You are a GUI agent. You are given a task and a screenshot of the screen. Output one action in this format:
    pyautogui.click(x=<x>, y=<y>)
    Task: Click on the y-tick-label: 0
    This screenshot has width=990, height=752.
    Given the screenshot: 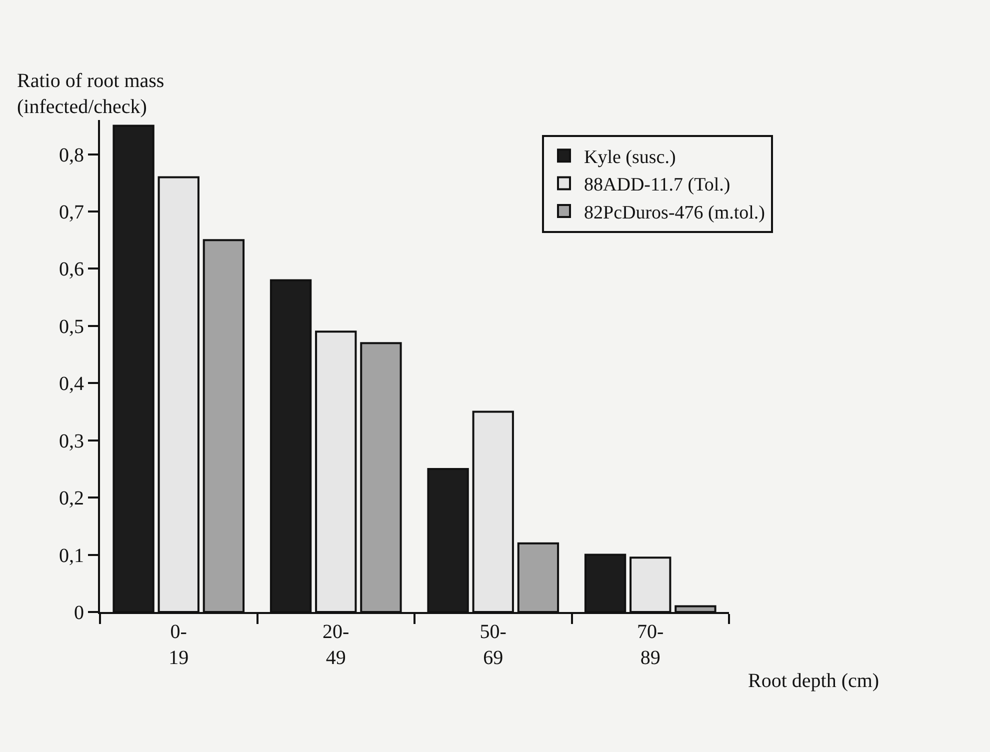 What is the action you would take?
    pyautogui.click(x=79, y=613)
    